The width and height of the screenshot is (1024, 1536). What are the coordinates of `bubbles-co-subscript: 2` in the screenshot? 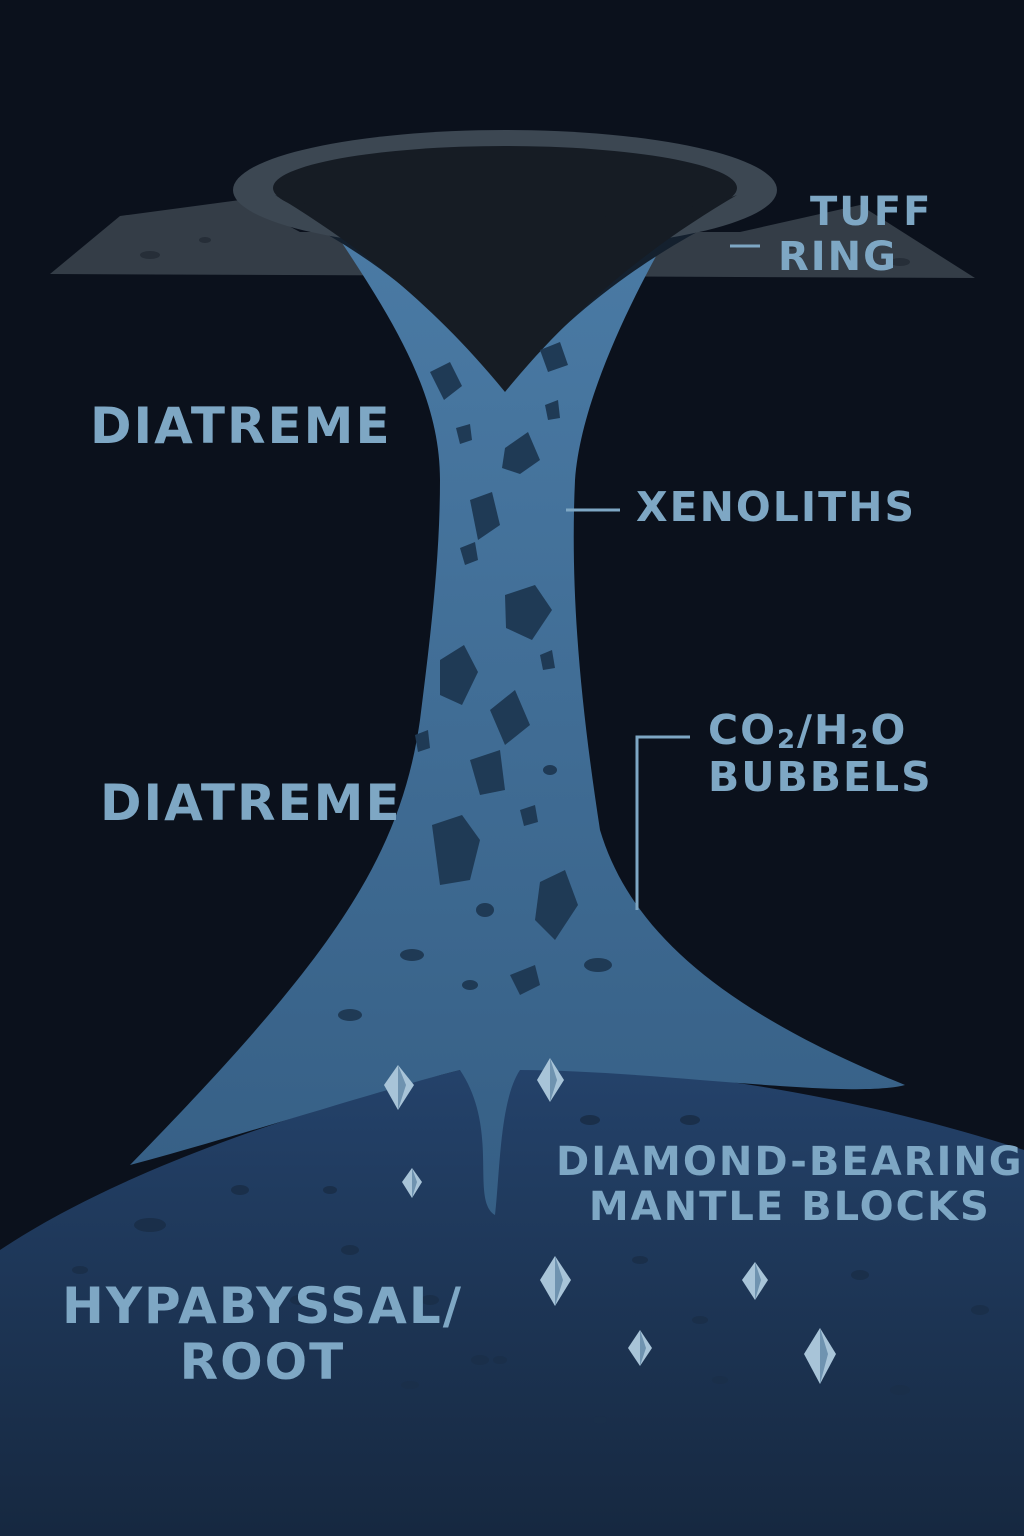 It's located at (787, 739).